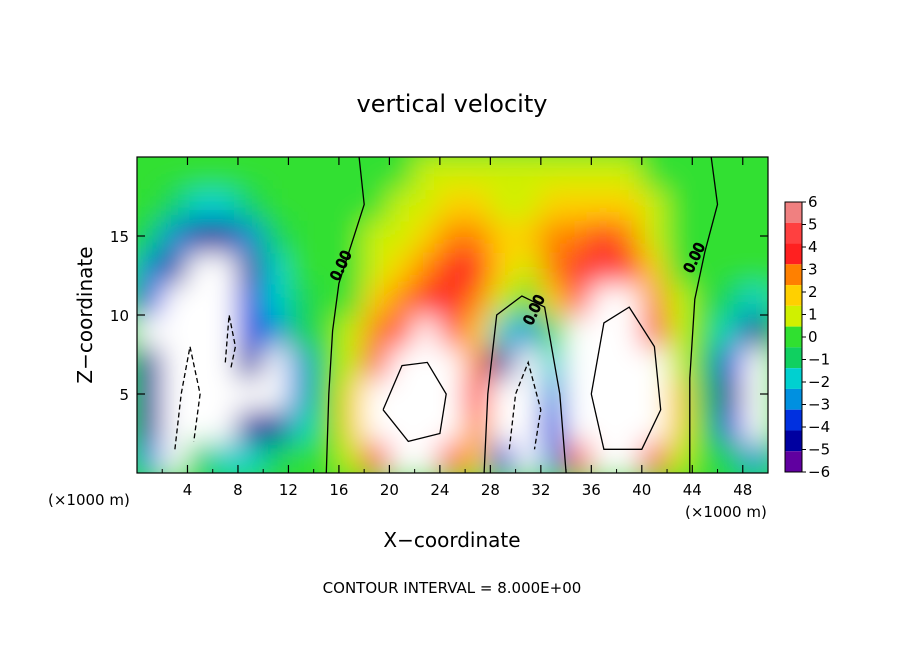  I want to click on colorbar-label: 5, so click(813, 225).